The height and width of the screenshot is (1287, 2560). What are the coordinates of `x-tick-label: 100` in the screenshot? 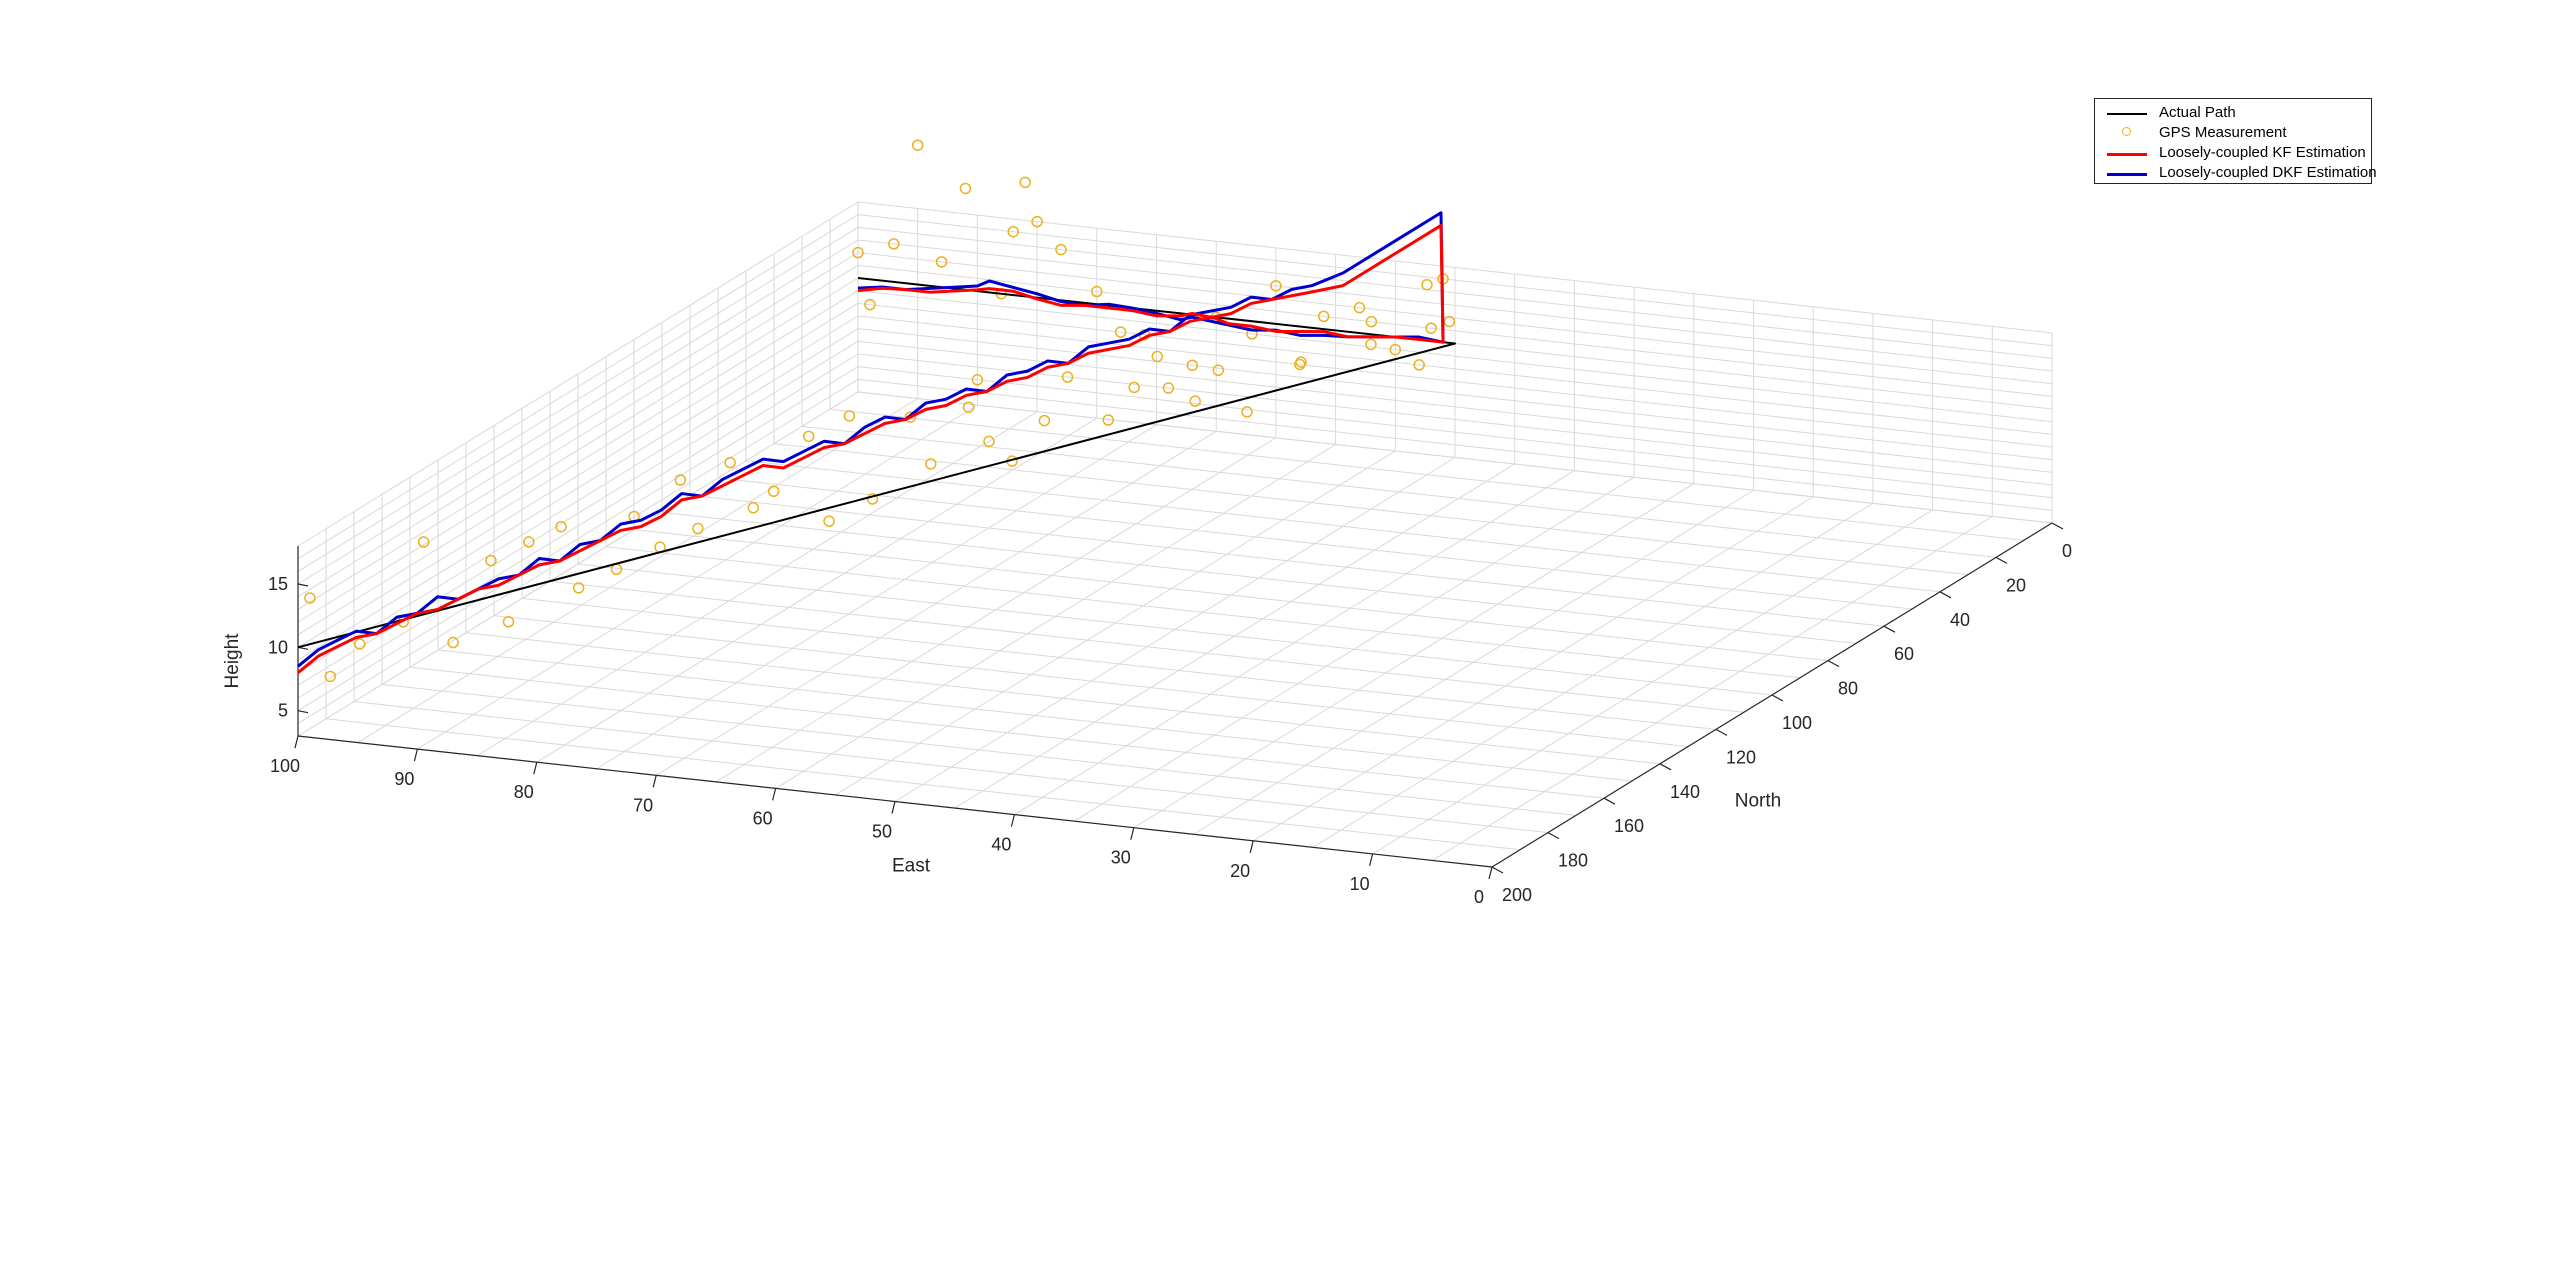 It's located at (285, 766).